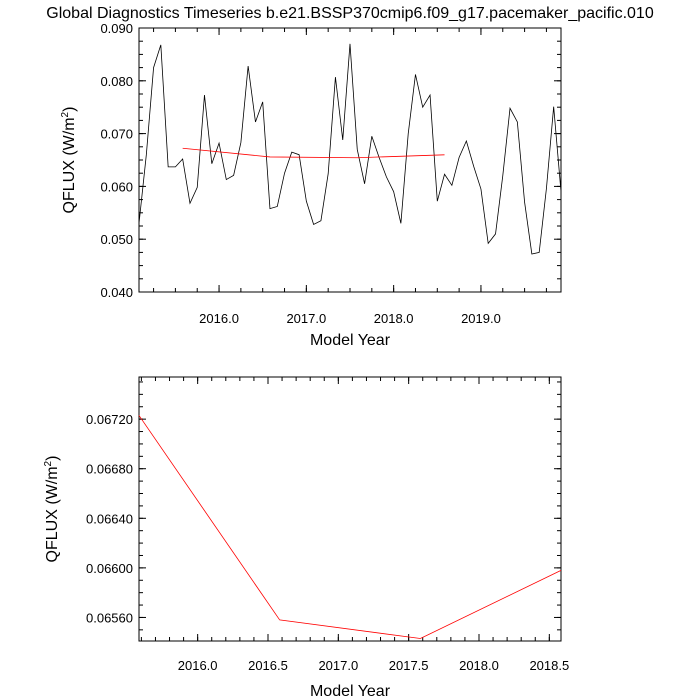  Describe the element at coordinates (481, 318) in the screenshot. I see `x-tick-label: 2019.0` at that location.